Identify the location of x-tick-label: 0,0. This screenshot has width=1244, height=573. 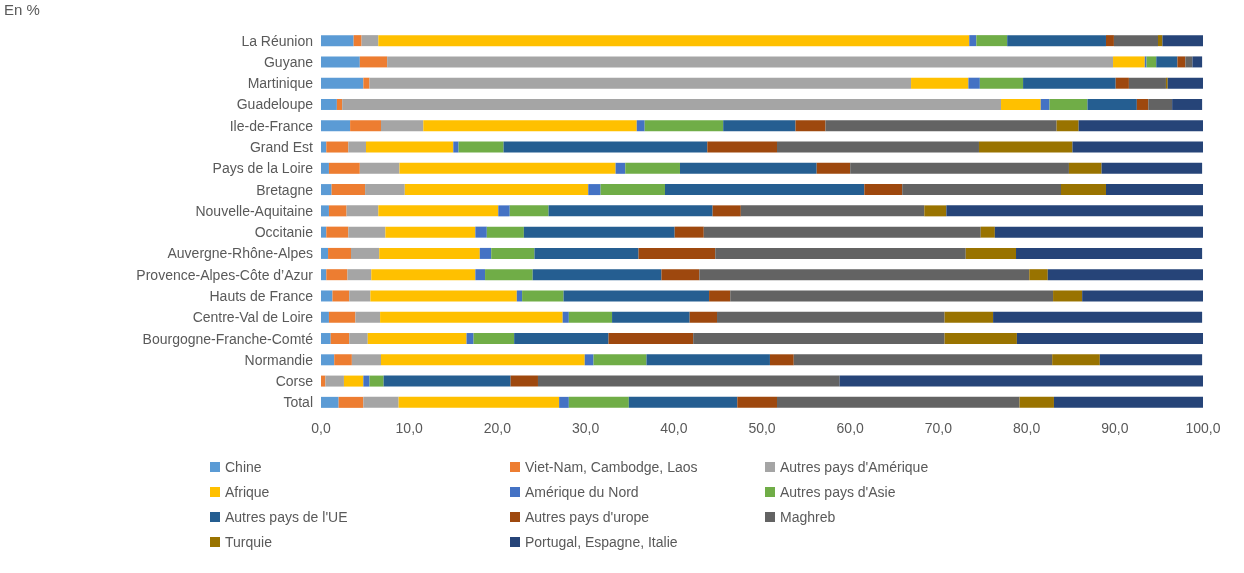
(321, 428).